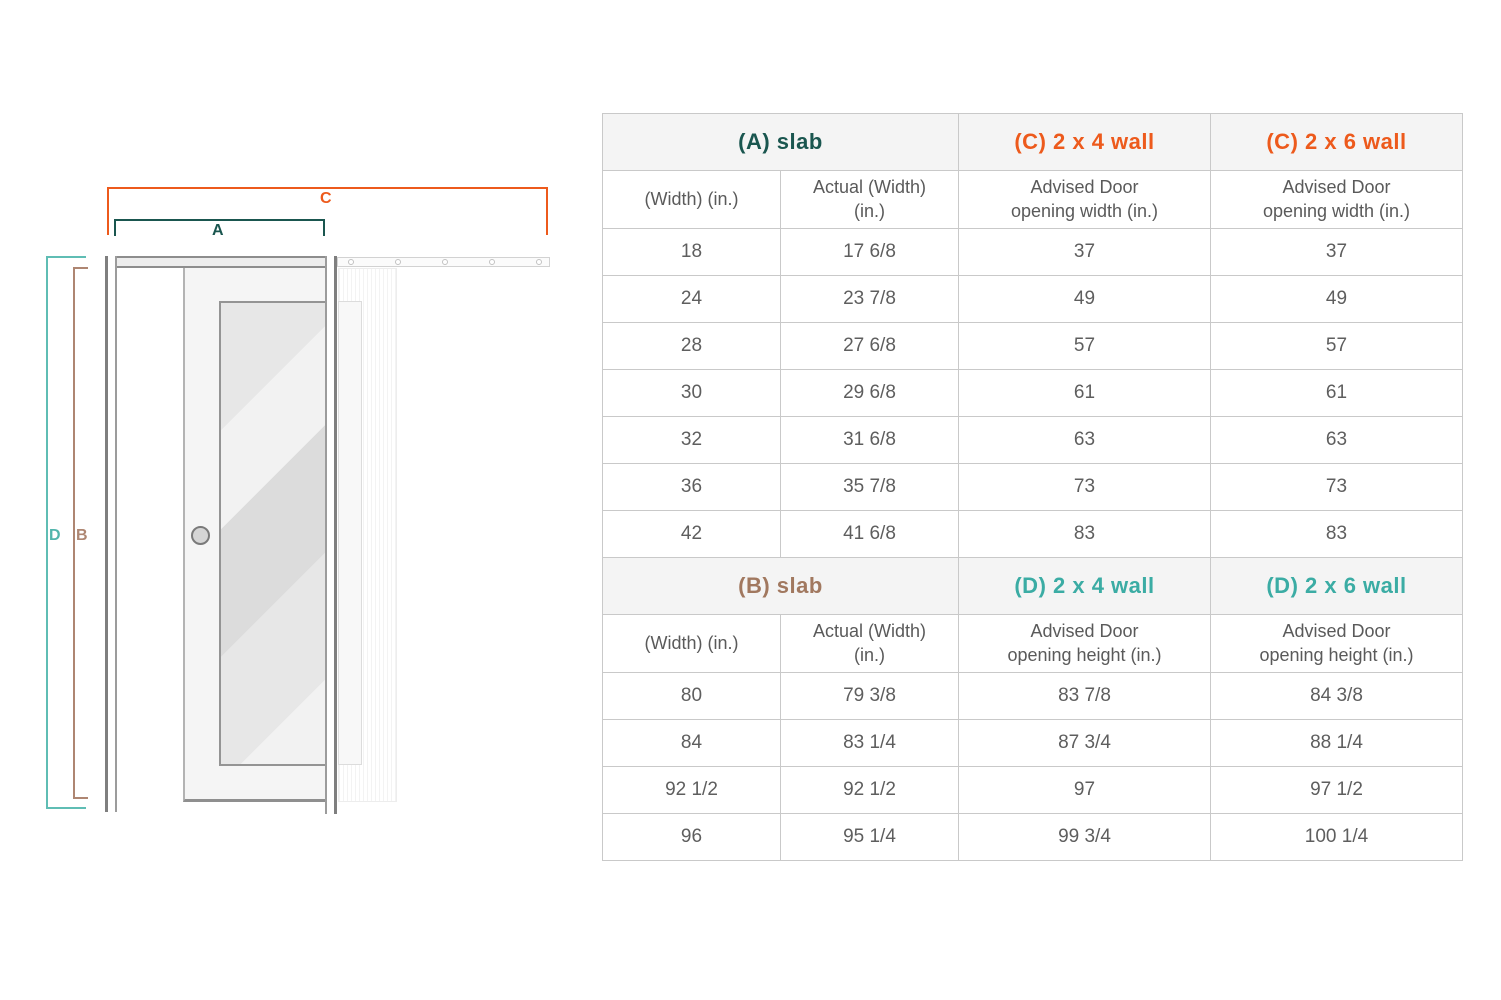 Image resolution: width=1501 pixels, height=1000 pixels. Describe the element at coordinates (274, 533) in the screenshot. I see `door-glass-panel` at that location.